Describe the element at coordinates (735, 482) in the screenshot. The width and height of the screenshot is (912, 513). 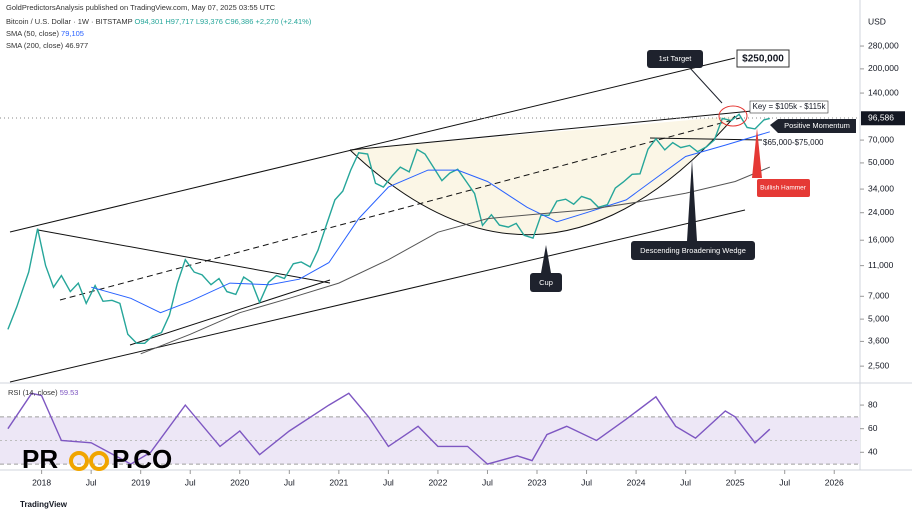
I see `x-tick-label: 2025` at that location.